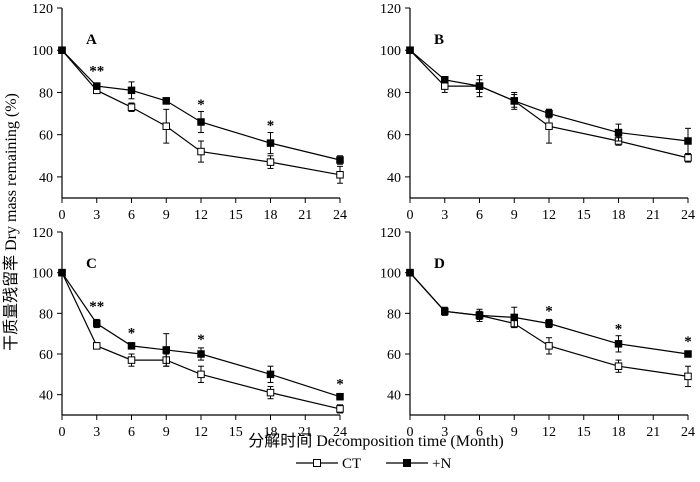 This screenshot has width=700, height=482. Describe the element at coordinates (653, 432) in the screenshot. I see `x-tick-label: 21` at that location.